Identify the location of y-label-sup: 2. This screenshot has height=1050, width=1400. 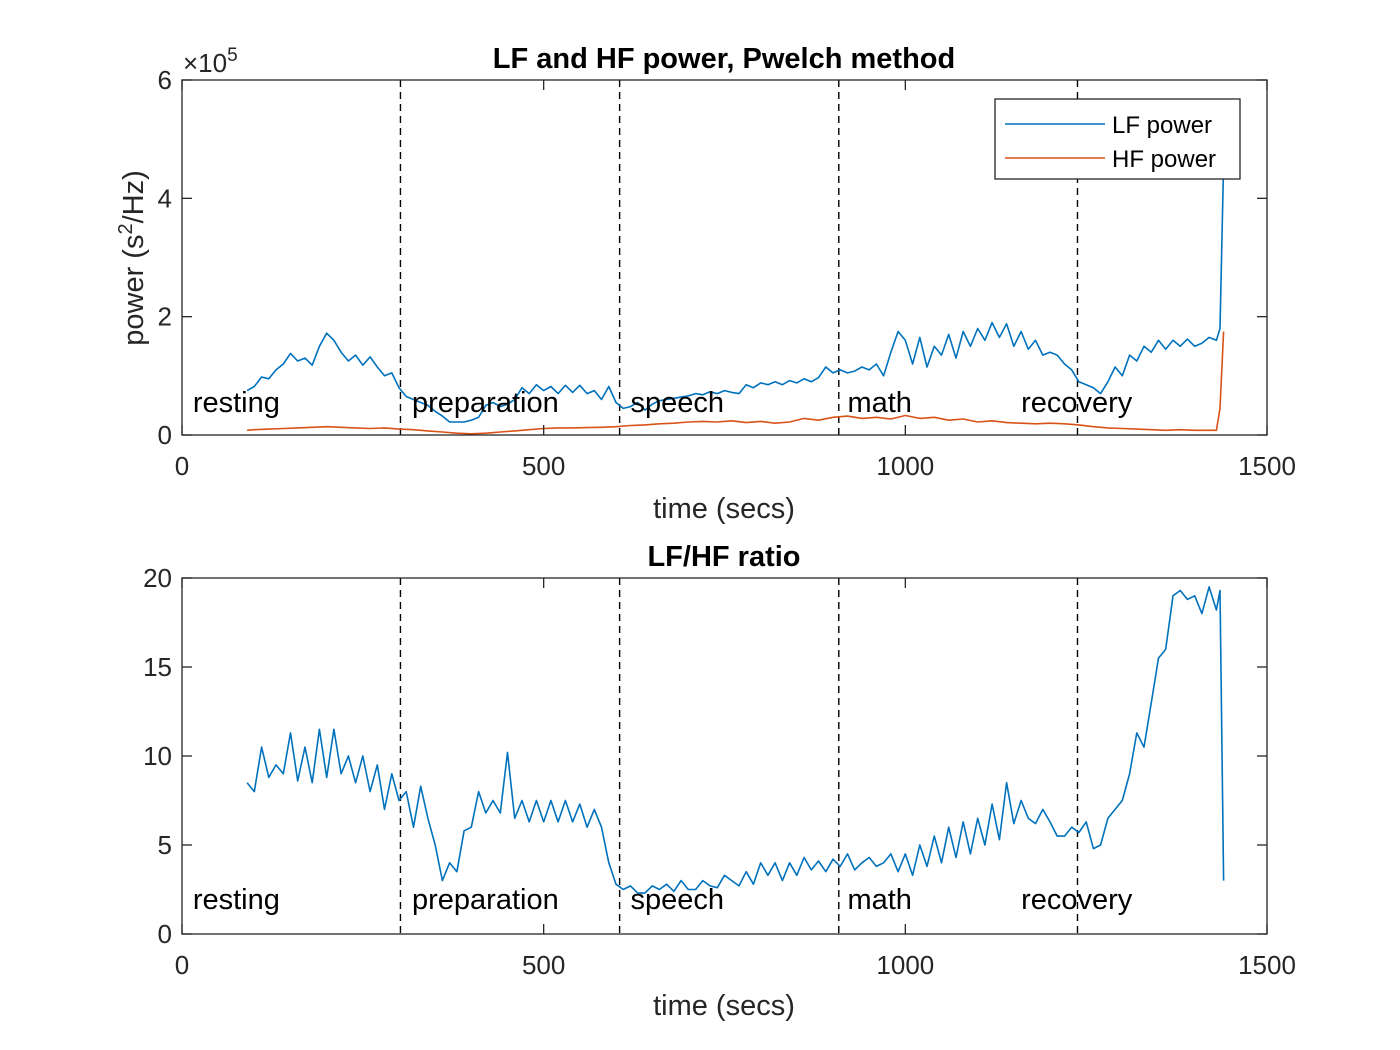
(126, 228).